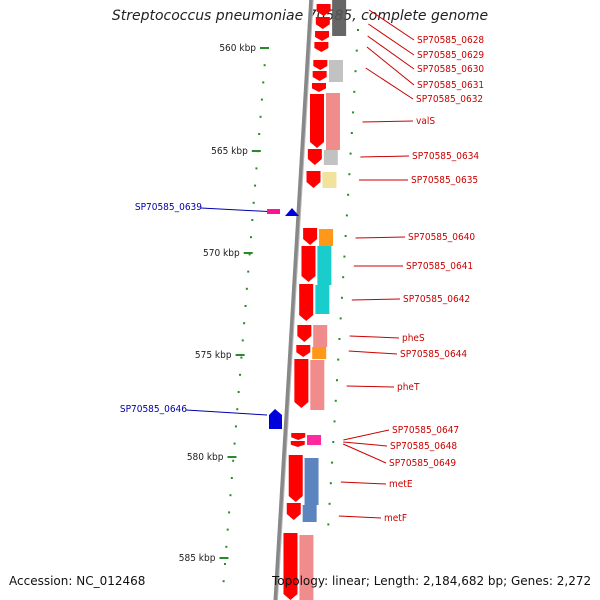 This screenshot has height=600, width=600. I want to click on gene-label: SP70585_0631, so click(450, 85).